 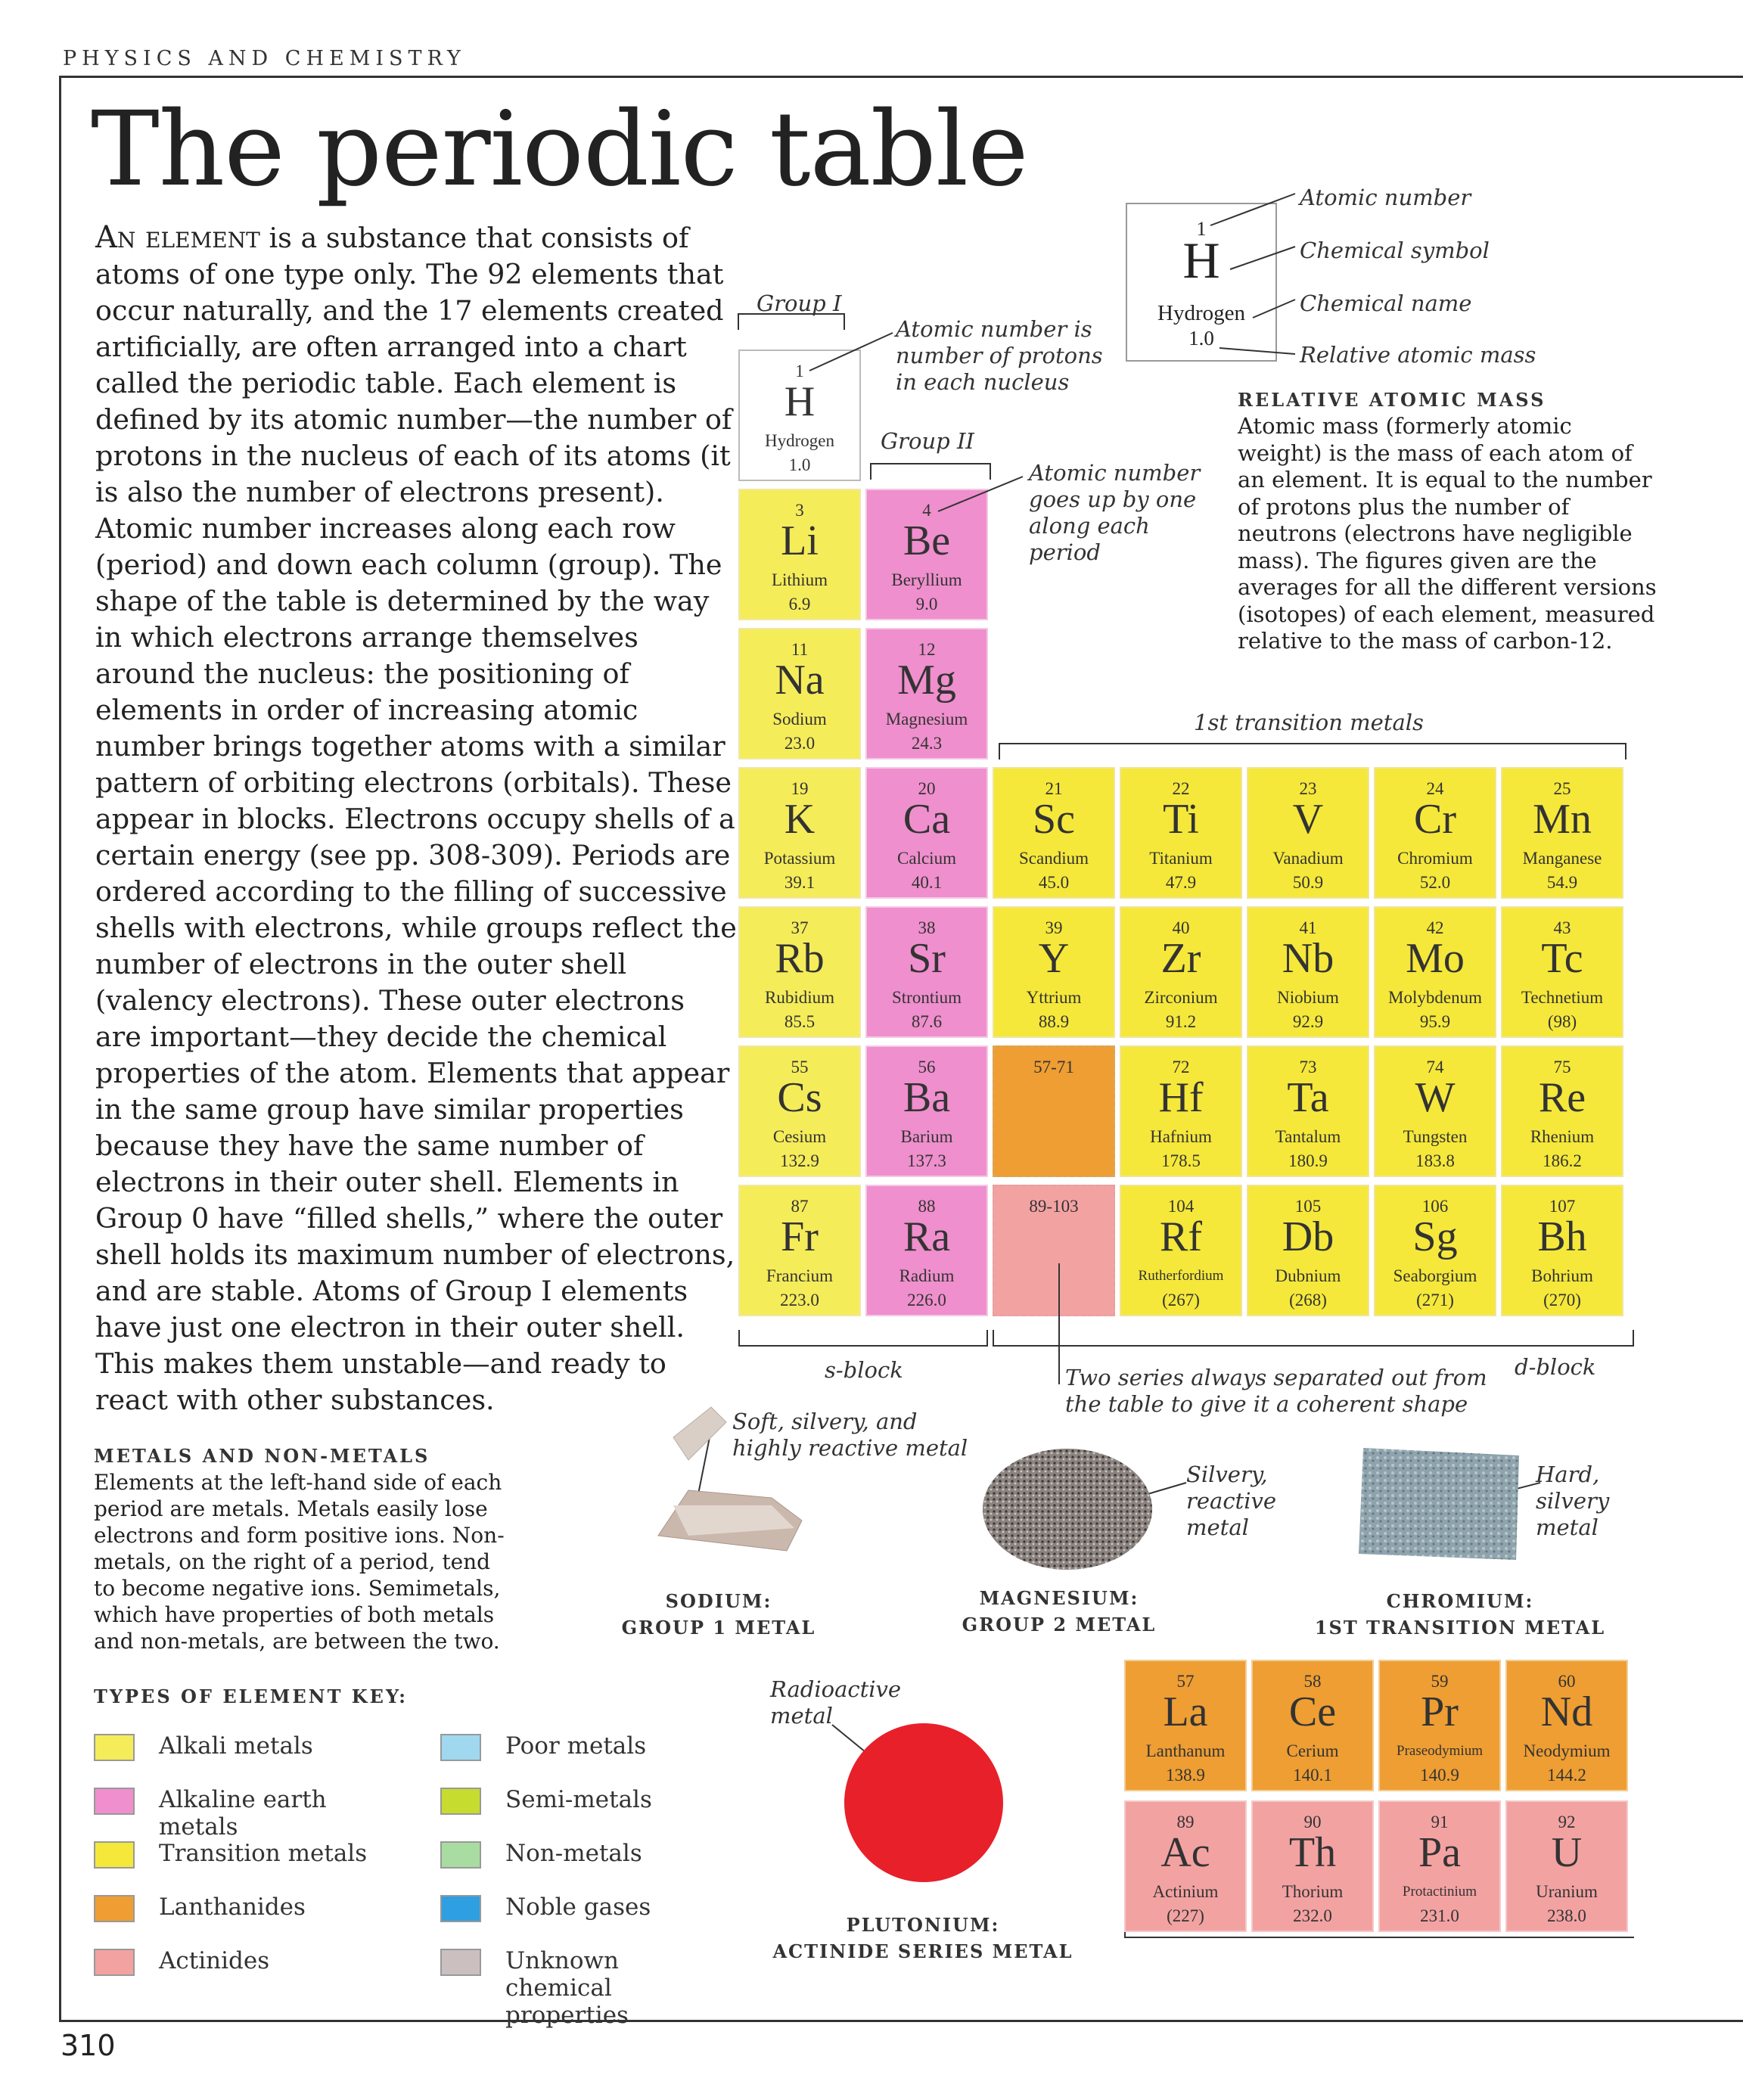 What do you see at coordinates (800, 882) in the screenshot?
I see `atomic-mass: 39.1` at bounding box center [800, 882].